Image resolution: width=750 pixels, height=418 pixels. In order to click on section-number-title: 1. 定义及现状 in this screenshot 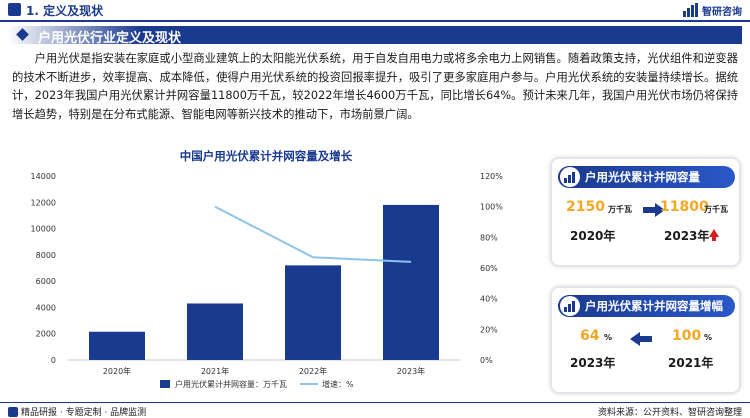, I will do `click(65, 11)`.